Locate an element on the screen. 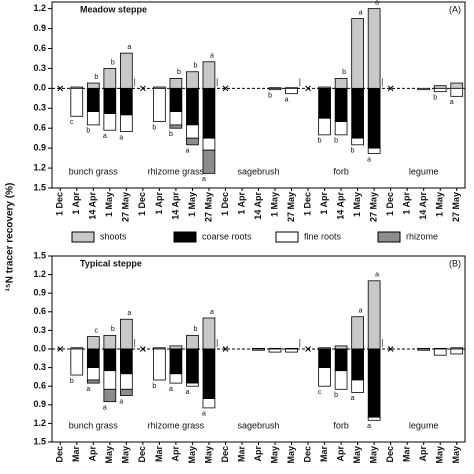 This screenshot has width=474, height=474. x-tick-label: Mar is located at coordinates (159, 454).